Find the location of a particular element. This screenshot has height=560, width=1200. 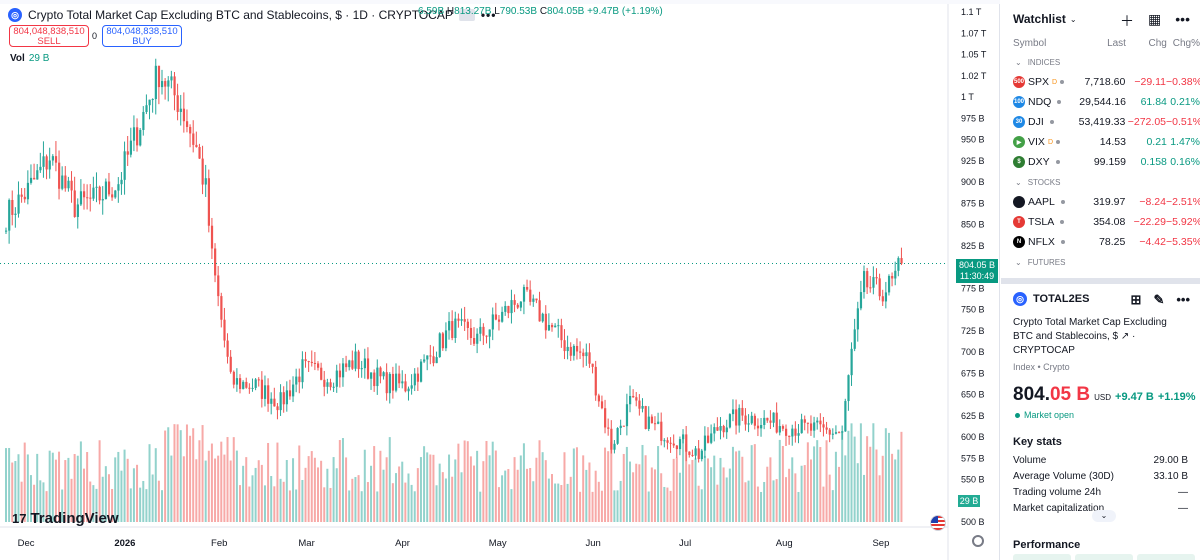

col-chg: Chg is located at coordinates (1157, 43).